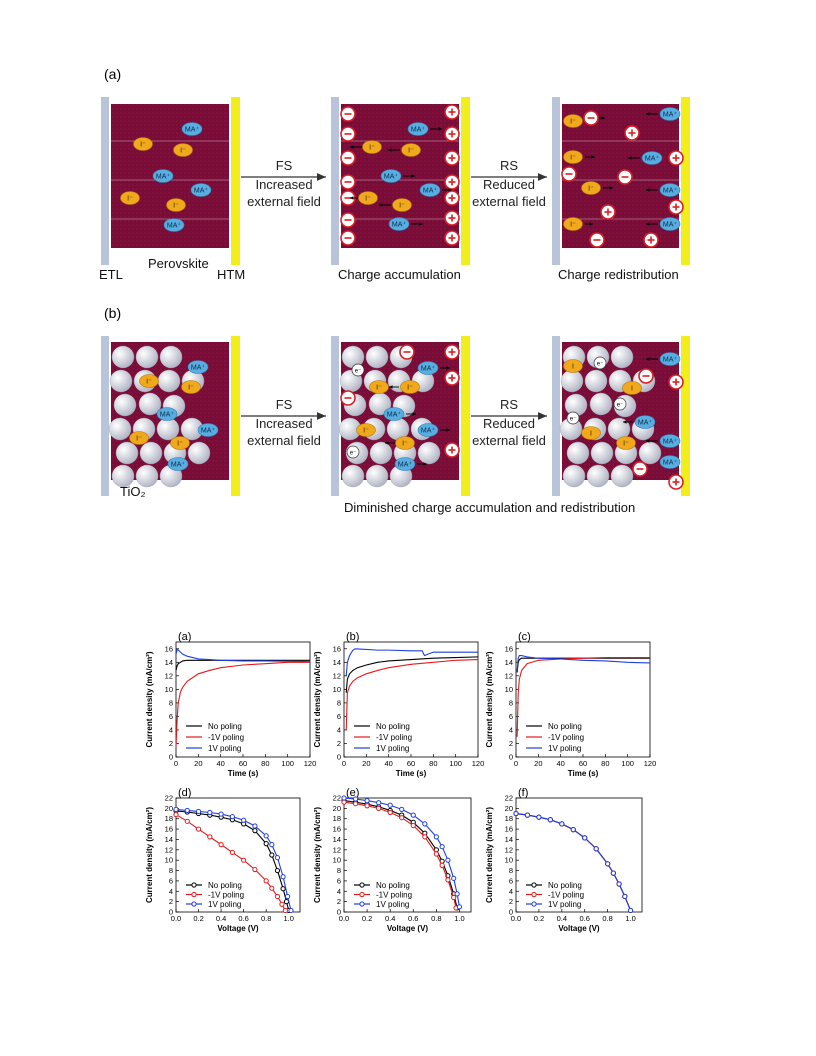 Image resolution: width=816 pixels, height=1056 pixels. I want to click on x-tick-label: 1.0, so click(459, 918).